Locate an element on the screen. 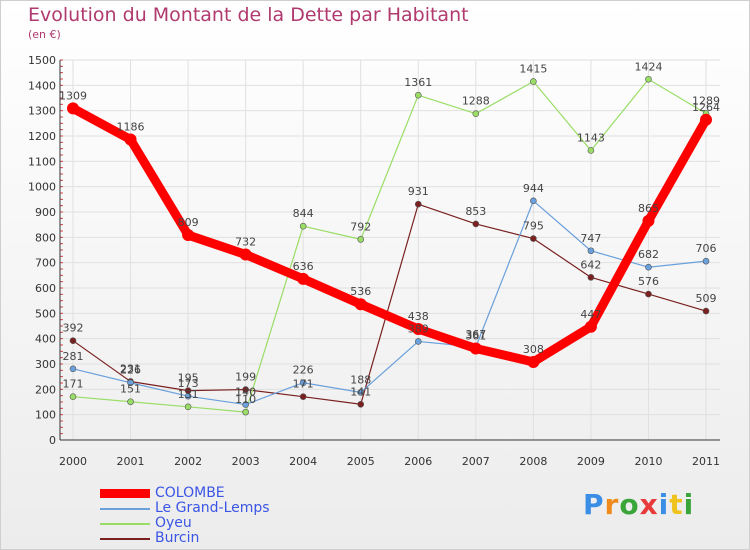  logo-letter: o is located at coordinates (629, 504).